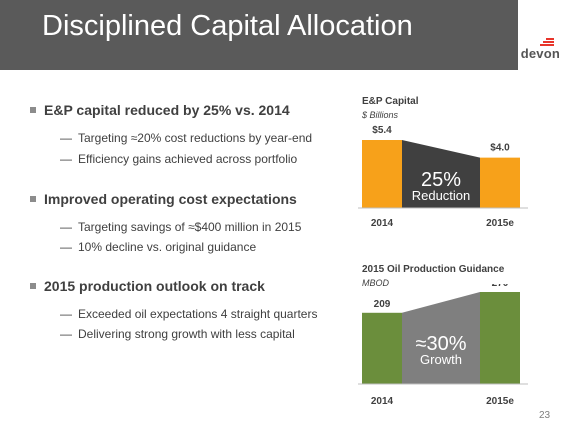 The image size is (580, 436). I want to click on page-number: 23, so click(545, 415).